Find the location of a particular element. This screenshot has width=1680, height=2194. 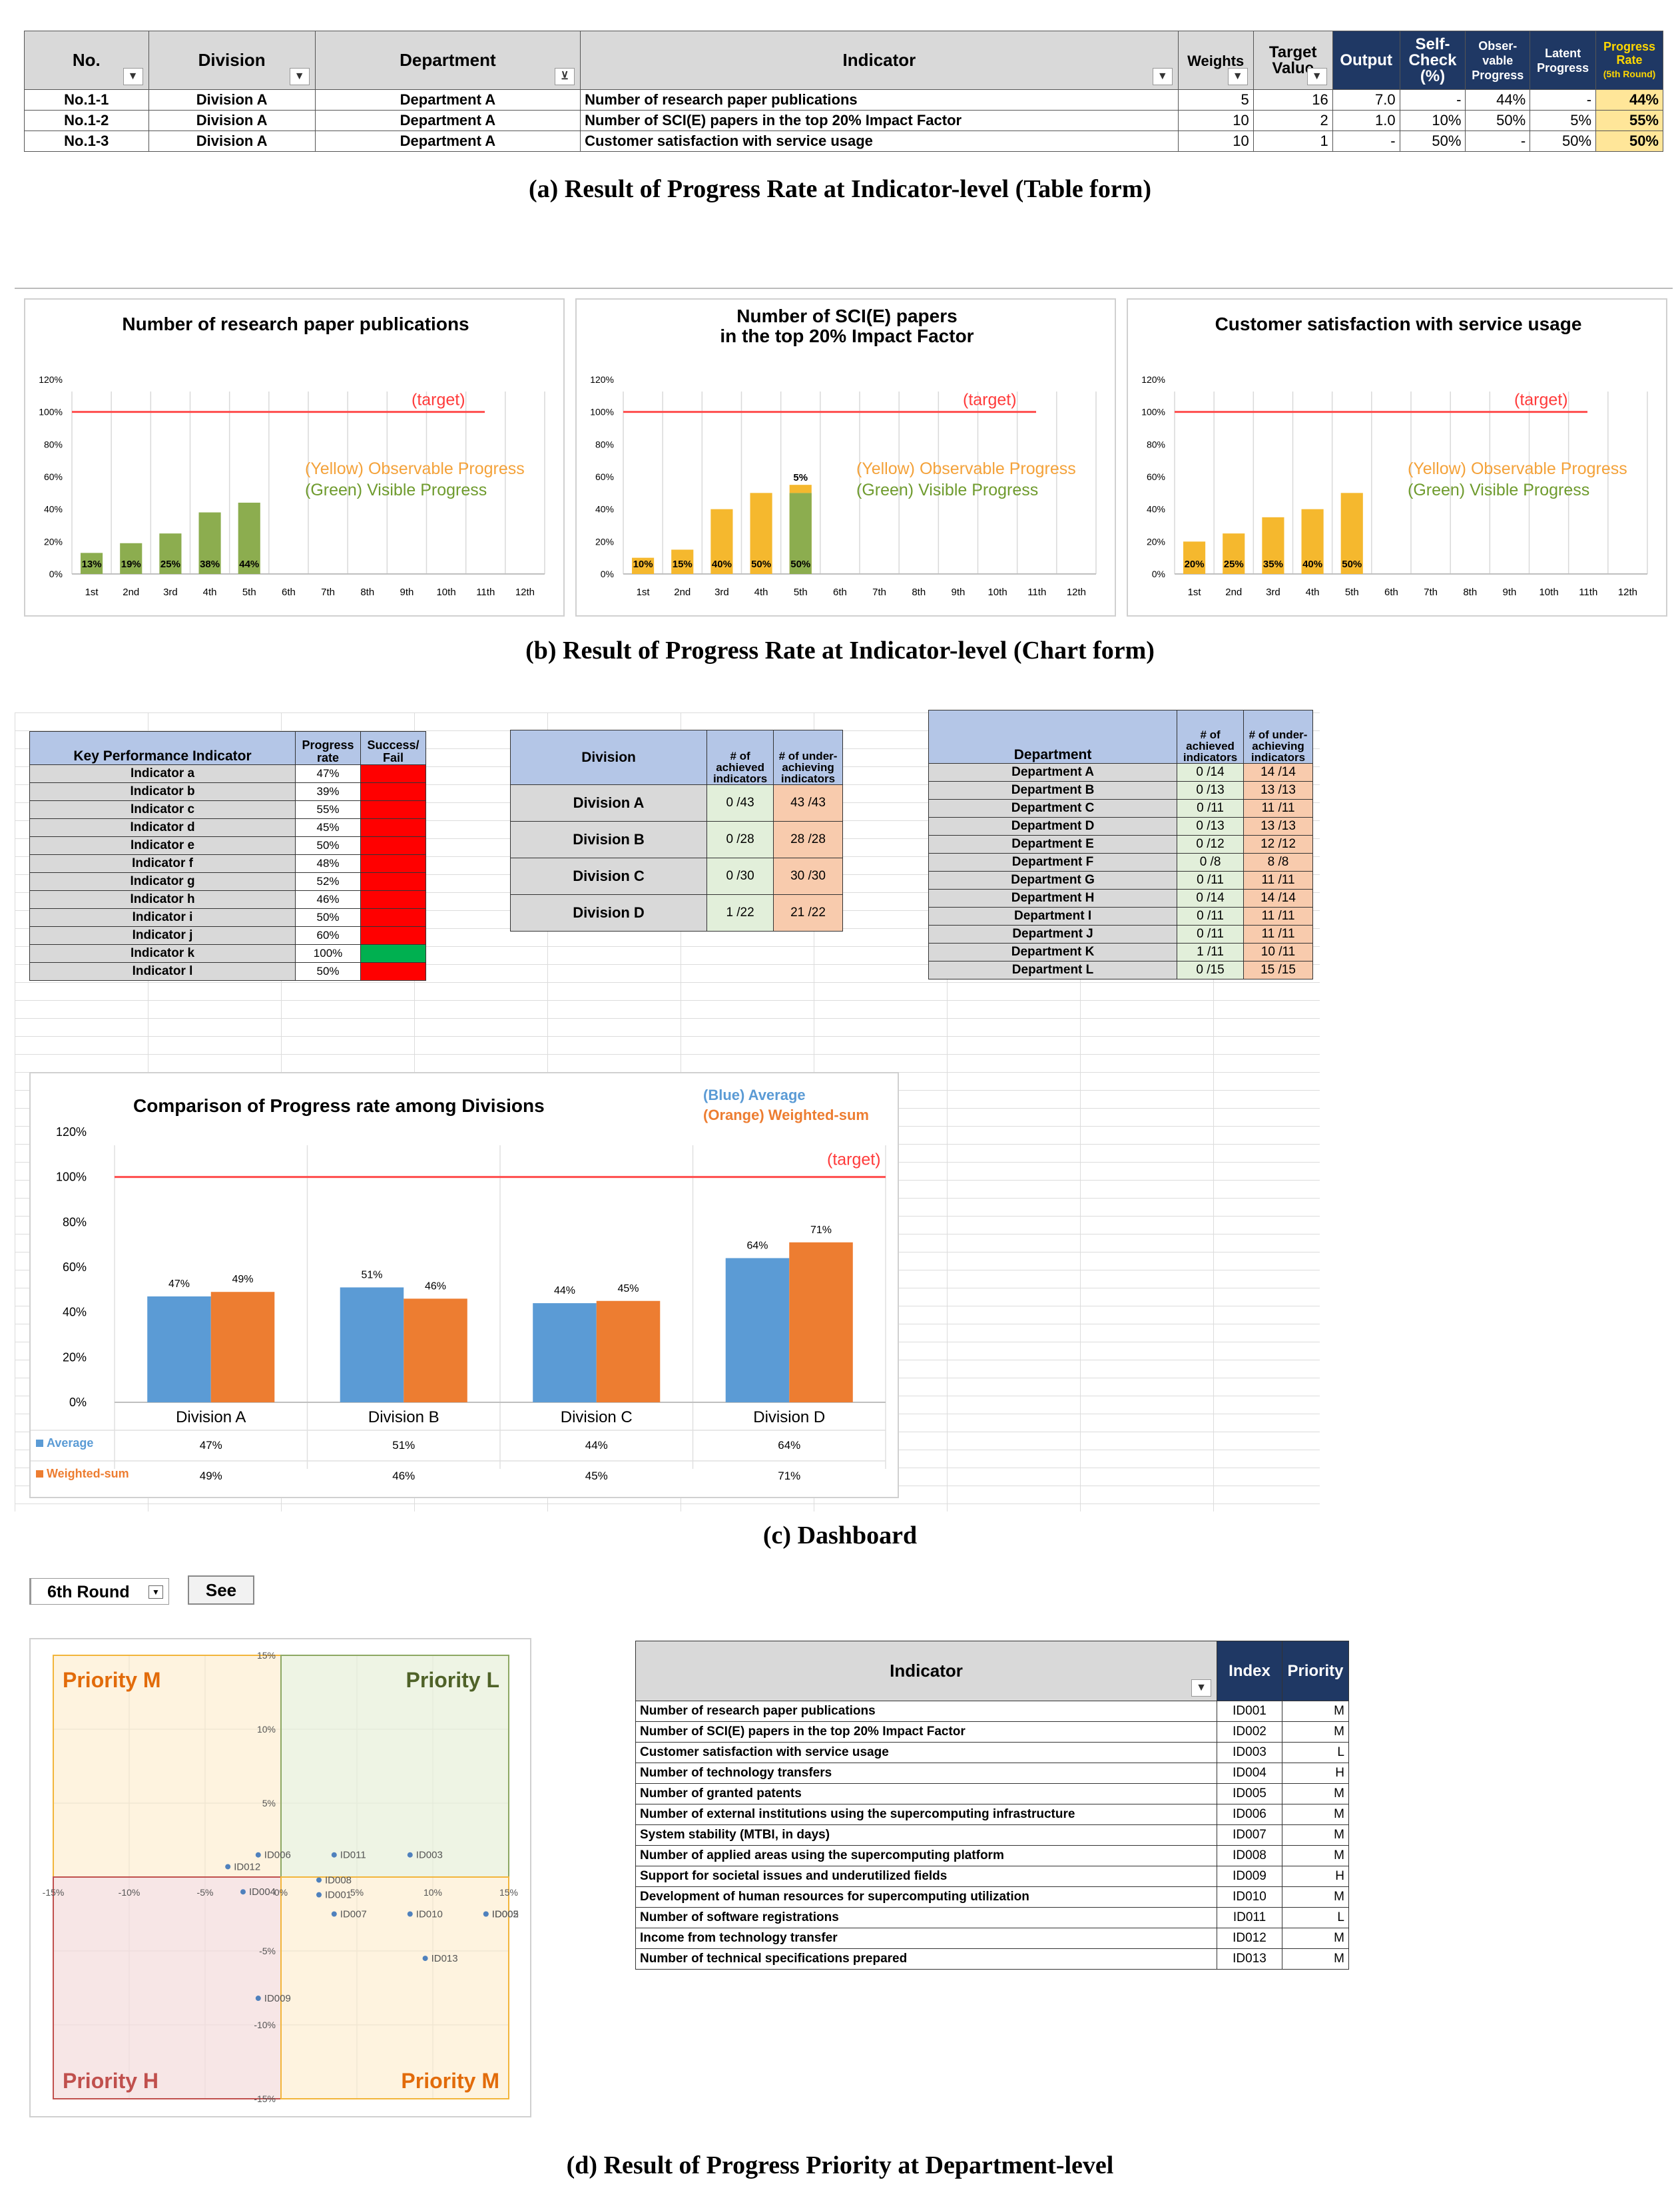

x-tick-label: -15% is located at coordinates (54, 1892).